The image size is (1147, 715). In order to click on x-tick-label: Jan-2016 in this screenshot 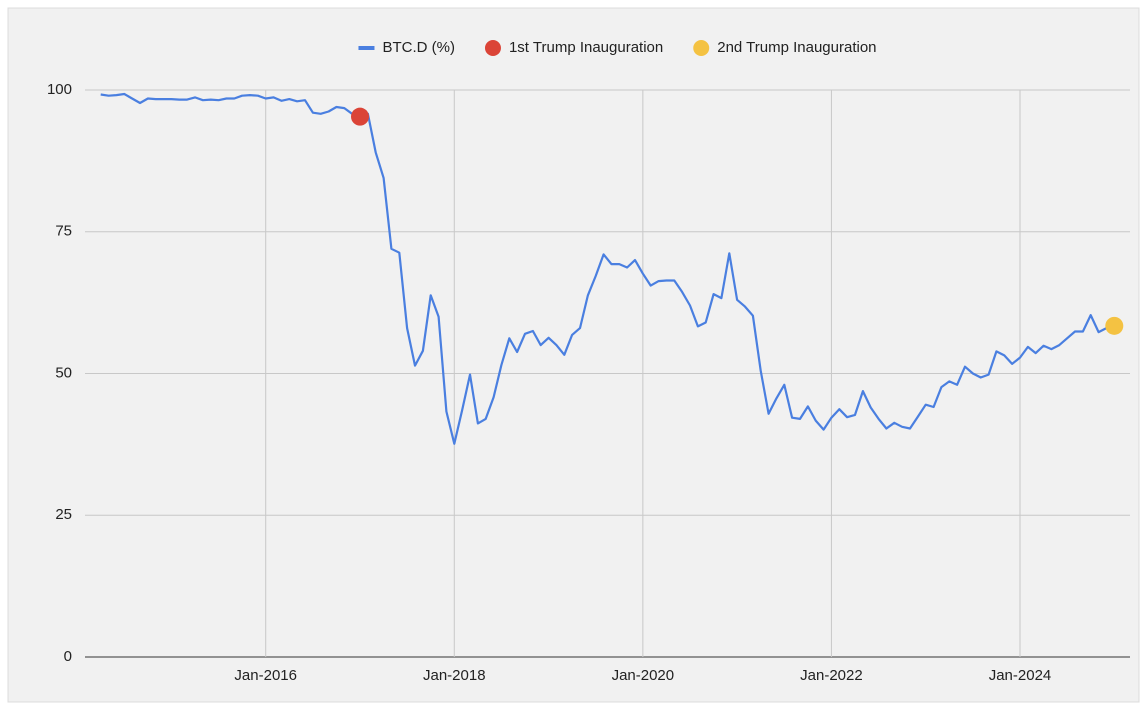, I will do `click(265, 675)`.